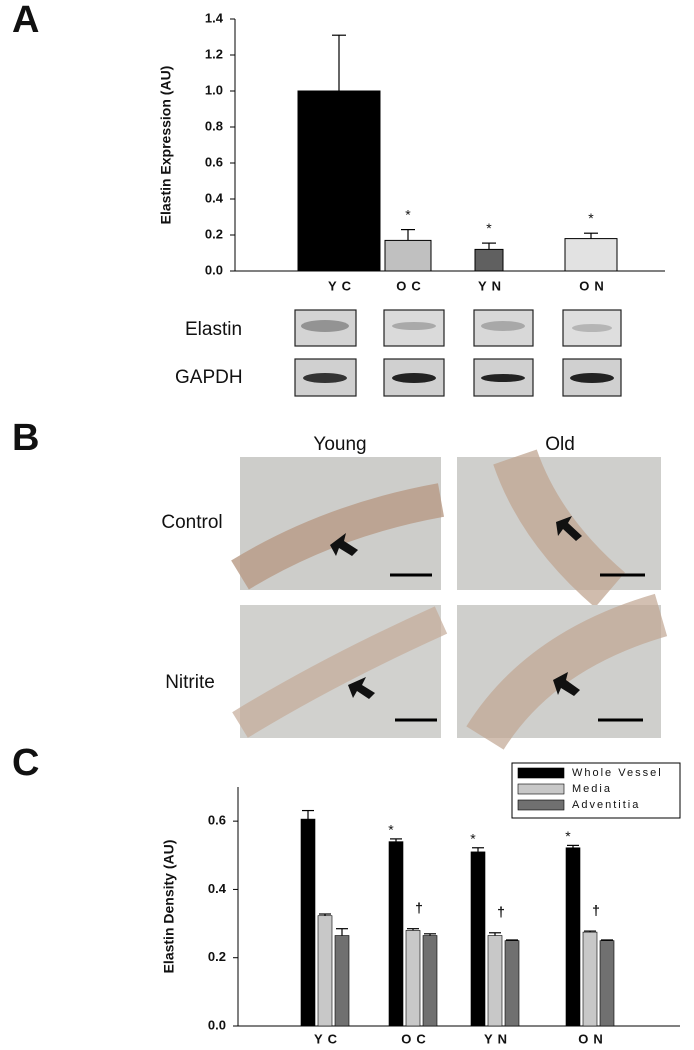 This screenshot has width=694, height=1050. Describe the element at coordinates (190, 682) in the screenshot. I see `row-label: Nitrite` at that location.